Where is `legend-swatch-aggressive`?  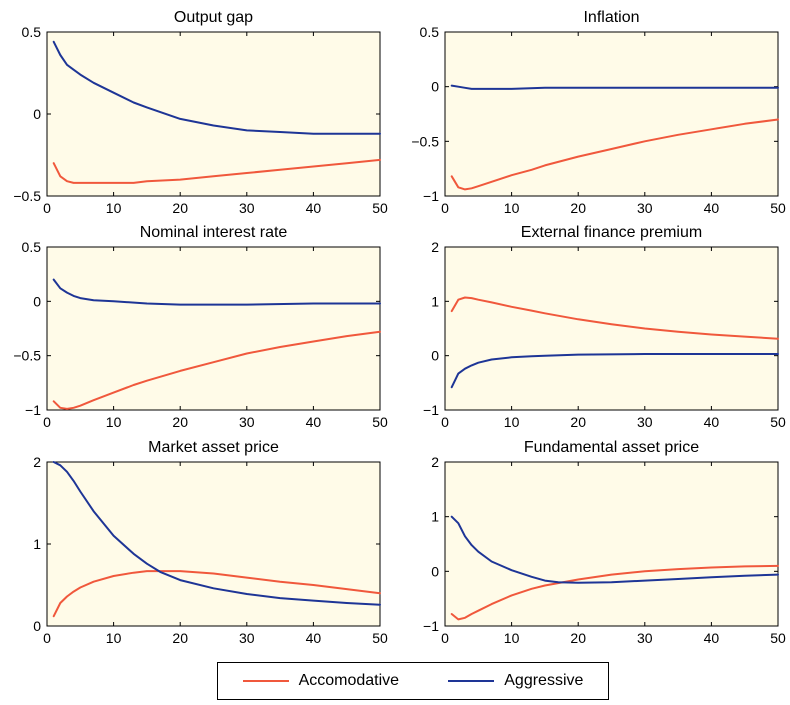 legend-swatch-aggressive is located at coordinates (471, 681).